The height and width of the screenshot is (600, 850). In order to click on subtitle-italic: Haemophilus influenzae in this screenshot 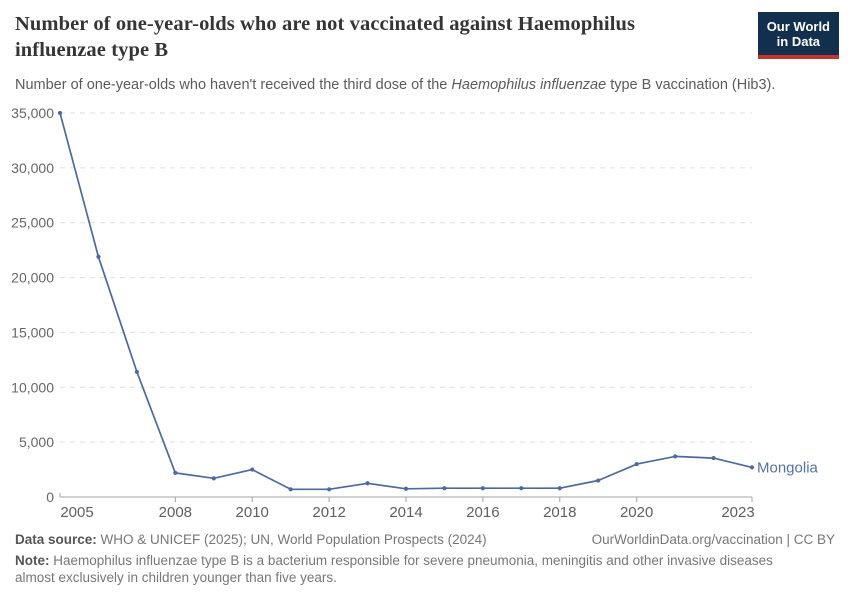, I will do `click(529, 85)`.